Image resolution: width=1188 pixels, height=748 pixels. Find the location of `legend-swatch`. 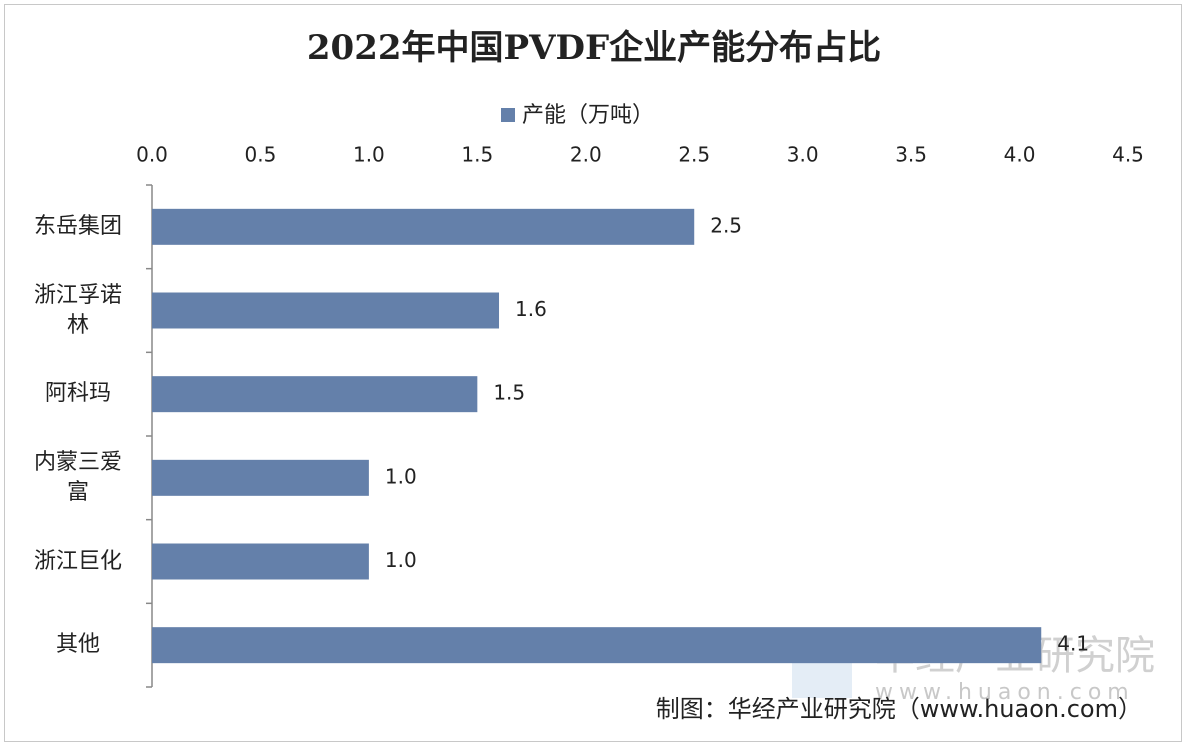

legend-swatch is located at coordinates (508, 115).